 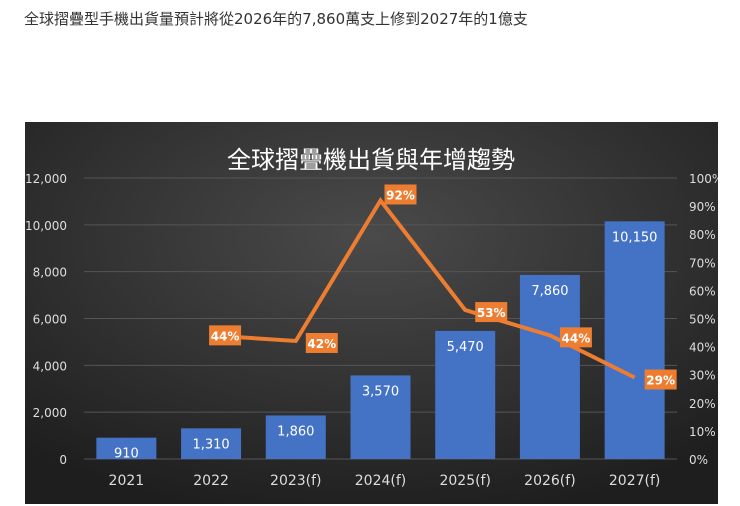 I want to click on bar-label: 910, so click(x=126, y=454).